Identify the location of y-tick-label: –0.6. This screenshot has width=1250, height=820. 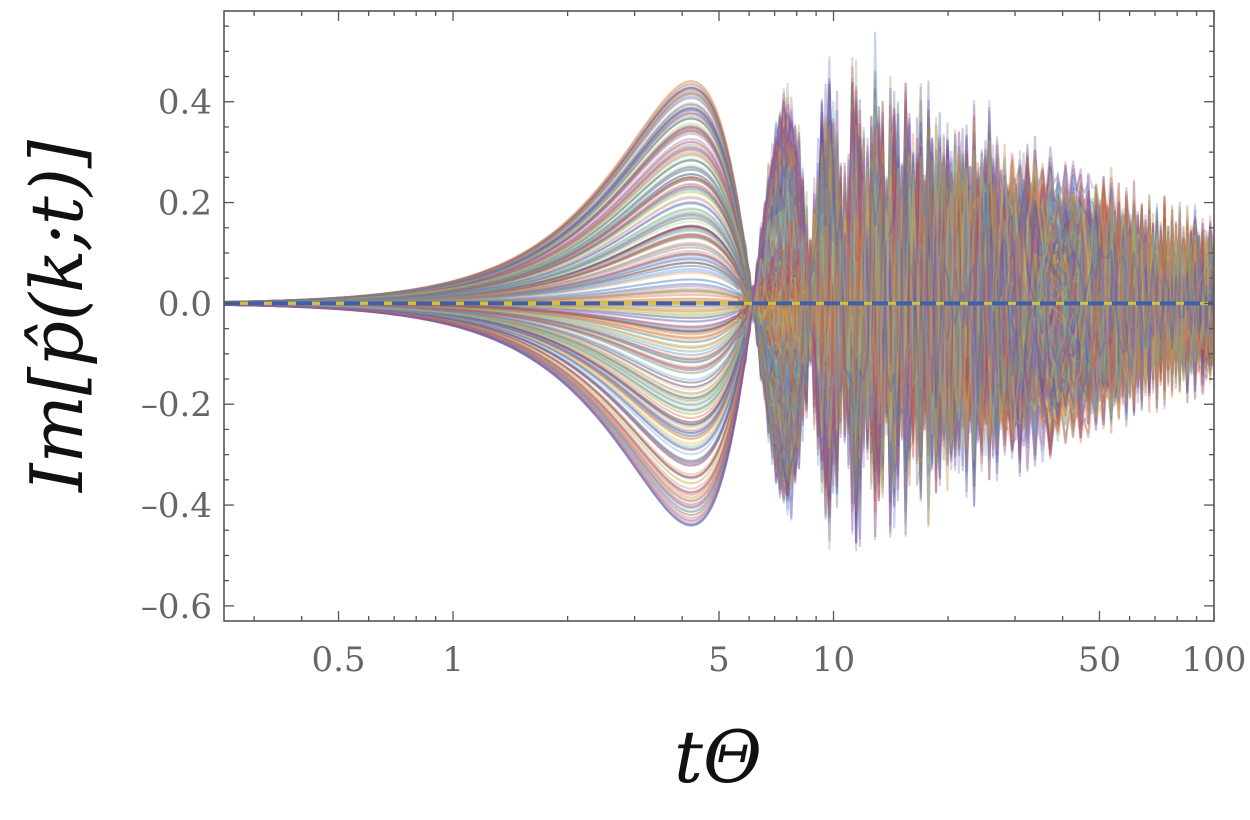
(176, 607).